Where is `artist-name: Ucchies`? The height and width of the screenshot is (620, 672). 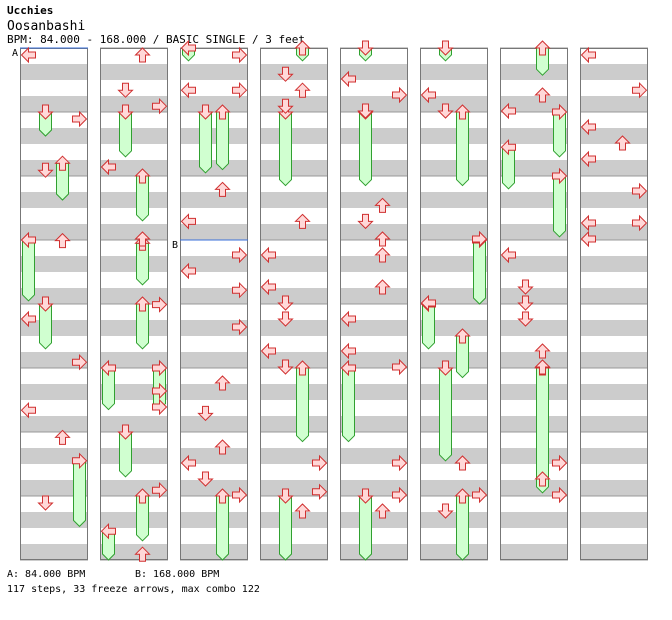
artist-name: Ucchies is located at coordinates (30, 10).